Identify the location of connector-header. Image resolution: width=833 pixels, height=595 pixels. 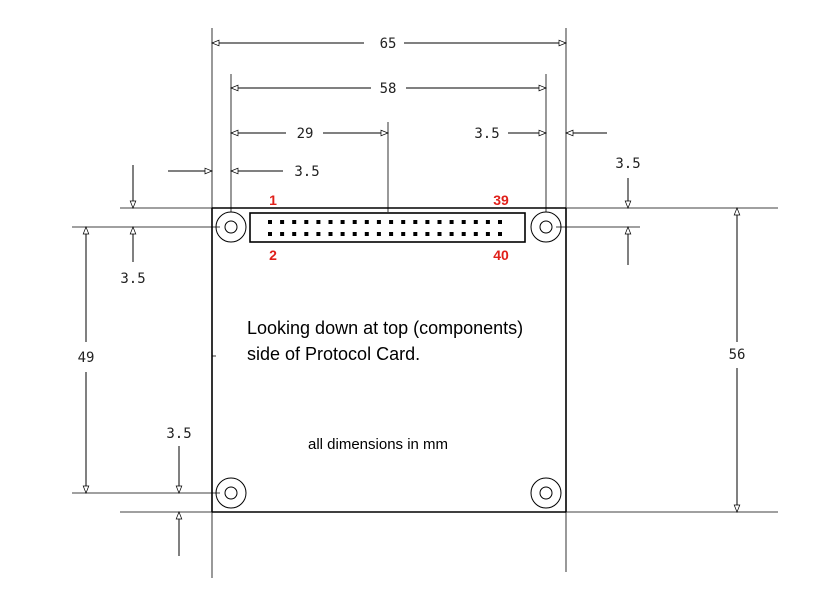
(387, 227).